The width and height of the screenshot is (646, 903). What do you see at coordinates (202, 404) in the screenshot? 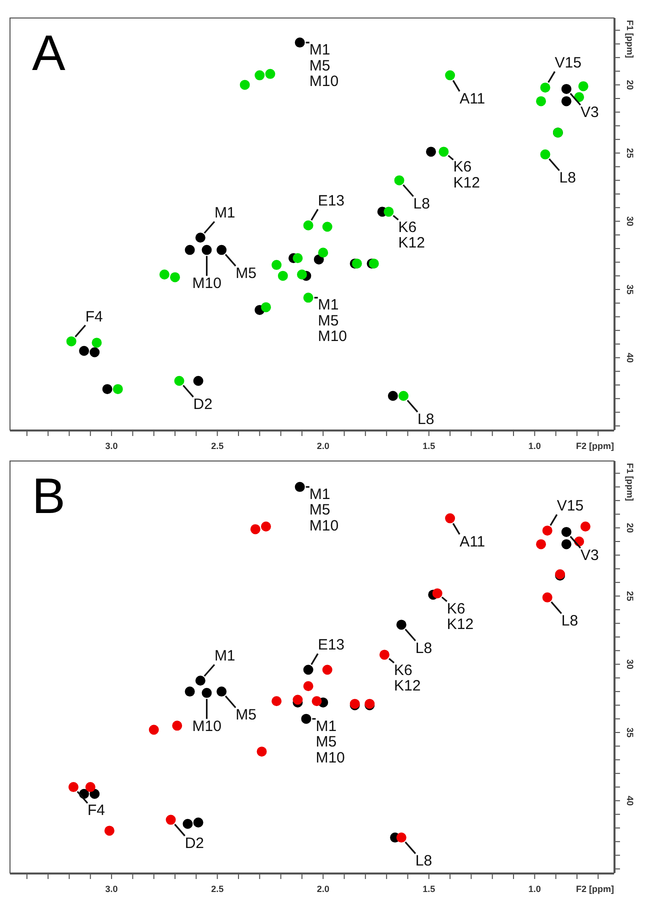
I see `annotation: D2` at bounding box center [202, 404].